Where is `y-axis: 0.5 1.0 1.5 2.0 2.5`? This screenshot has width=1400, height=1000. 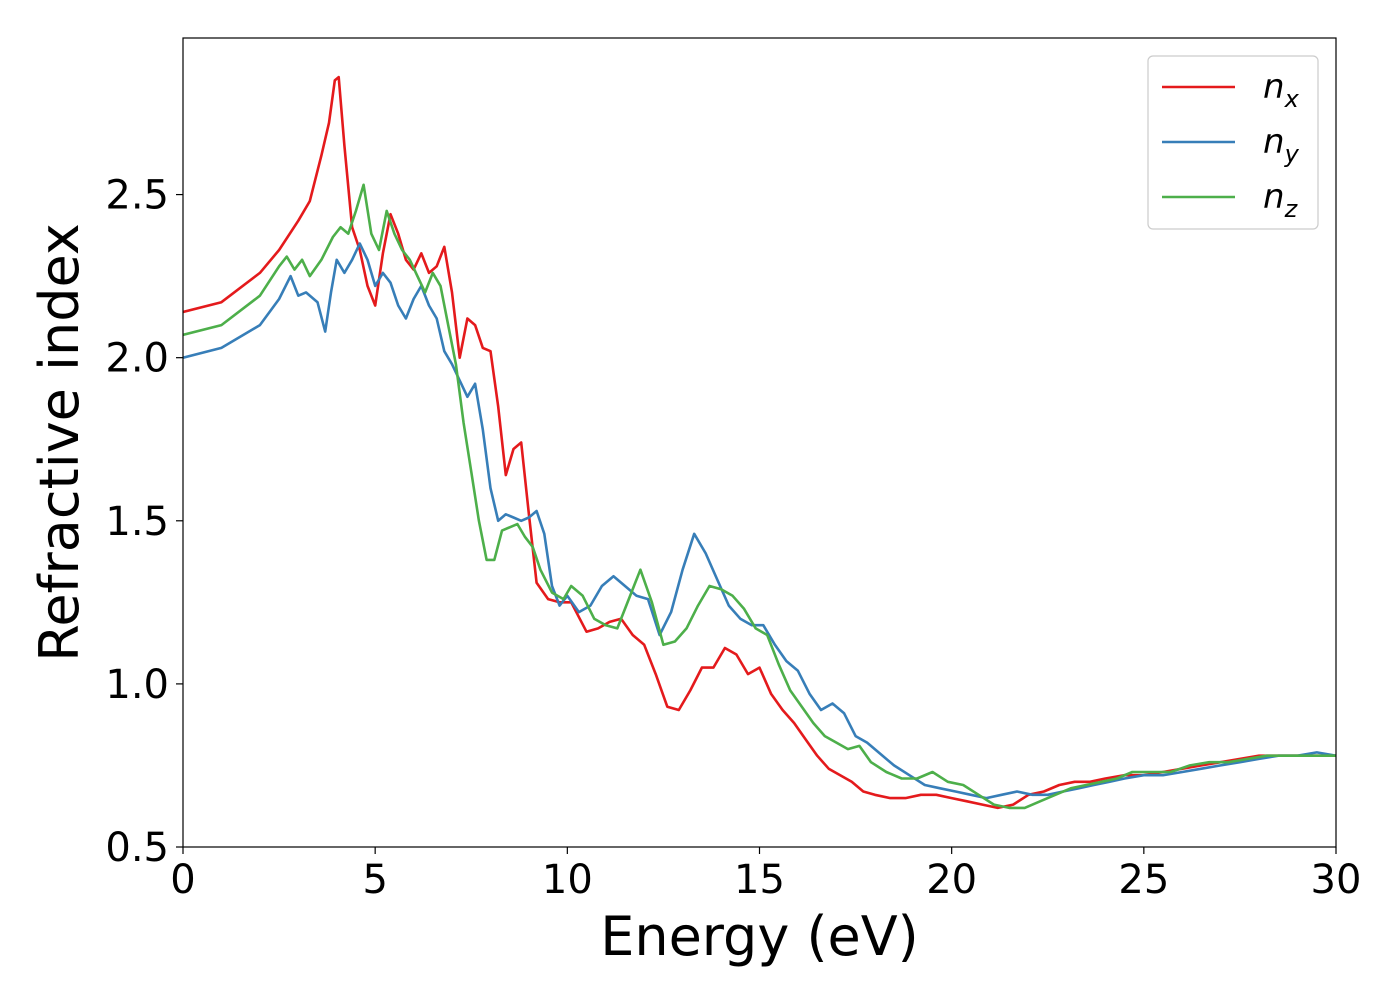 y-axis: 0.5 1.0 1.5 2.0 2.5 is located at coordinates (144, 522).